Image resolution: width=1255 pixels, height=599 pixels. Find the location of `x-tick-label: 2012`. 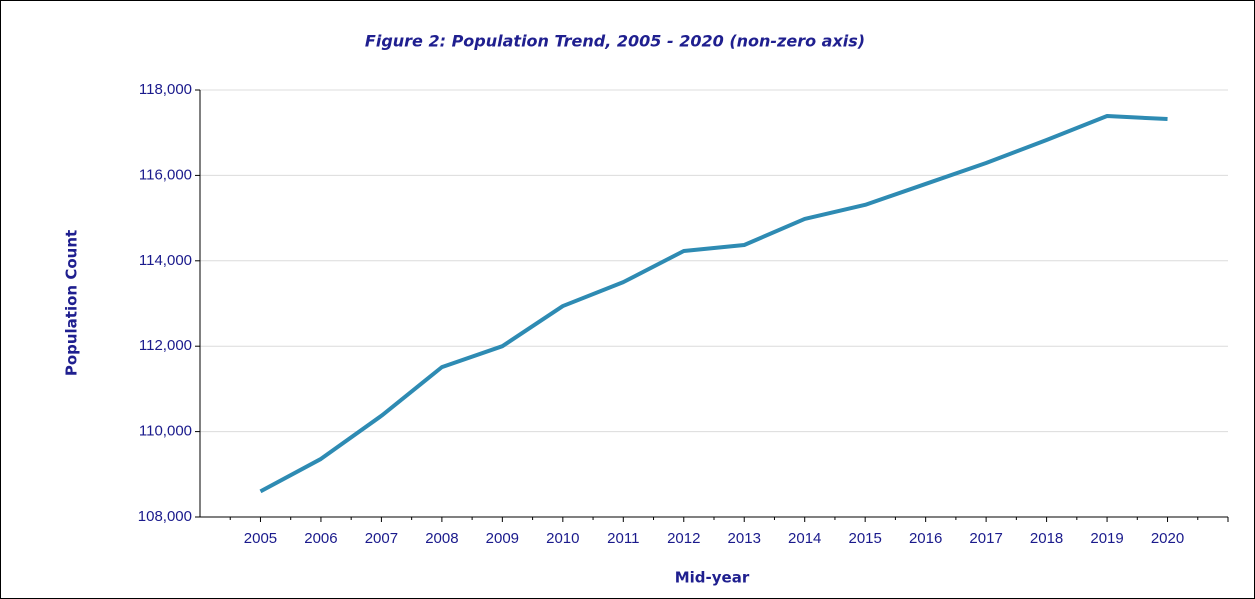

x-tick-label: 2012 is located at coordinates (683, 538).